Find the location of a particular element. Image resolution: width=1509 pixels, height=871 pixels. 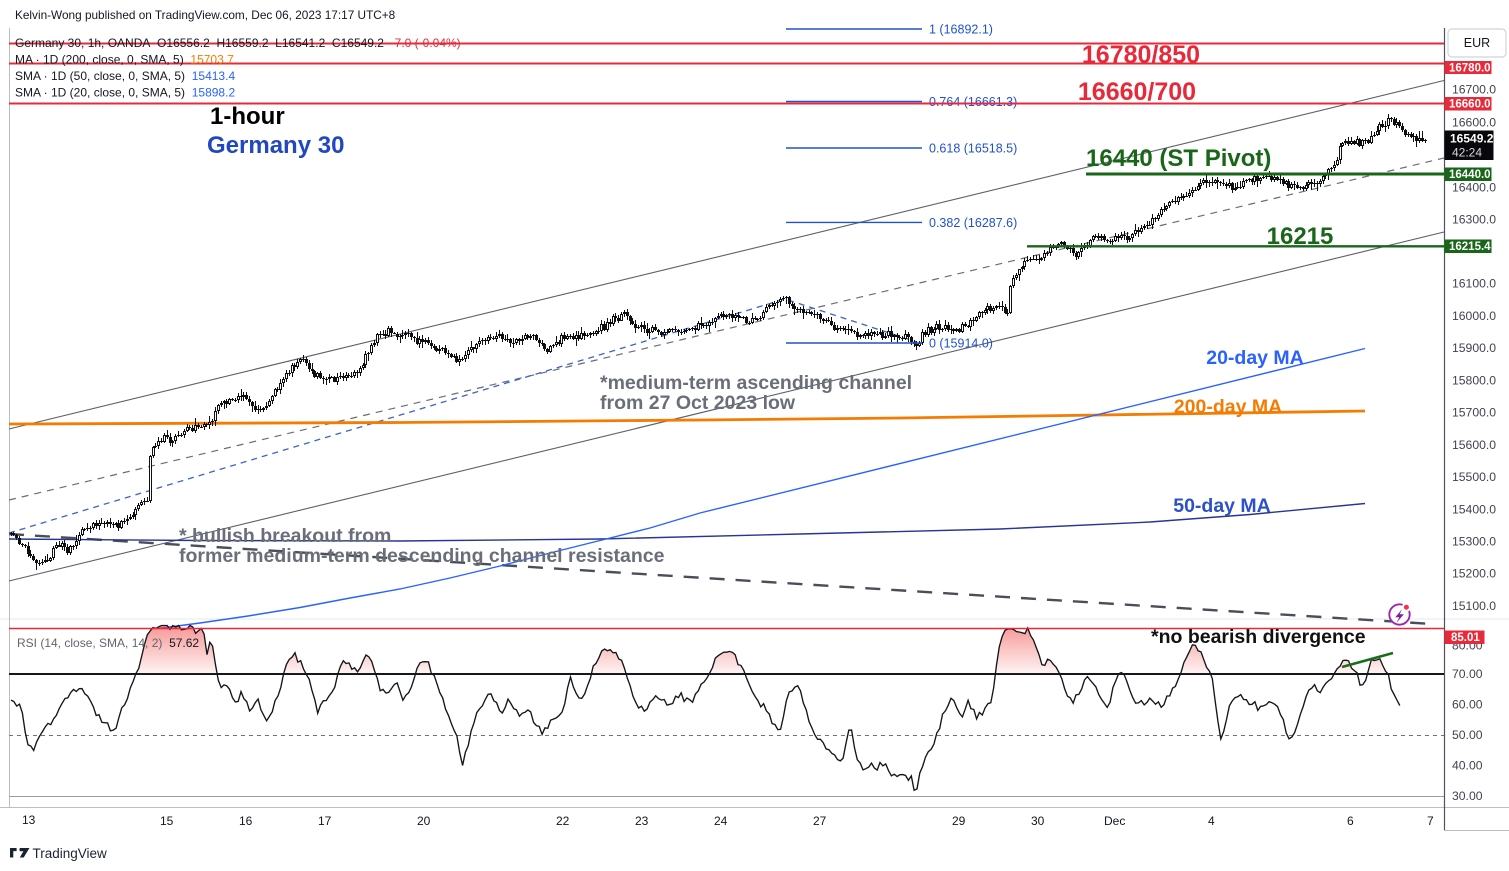

svg-text: 16600.0 is located at coordinates (1474, 123).